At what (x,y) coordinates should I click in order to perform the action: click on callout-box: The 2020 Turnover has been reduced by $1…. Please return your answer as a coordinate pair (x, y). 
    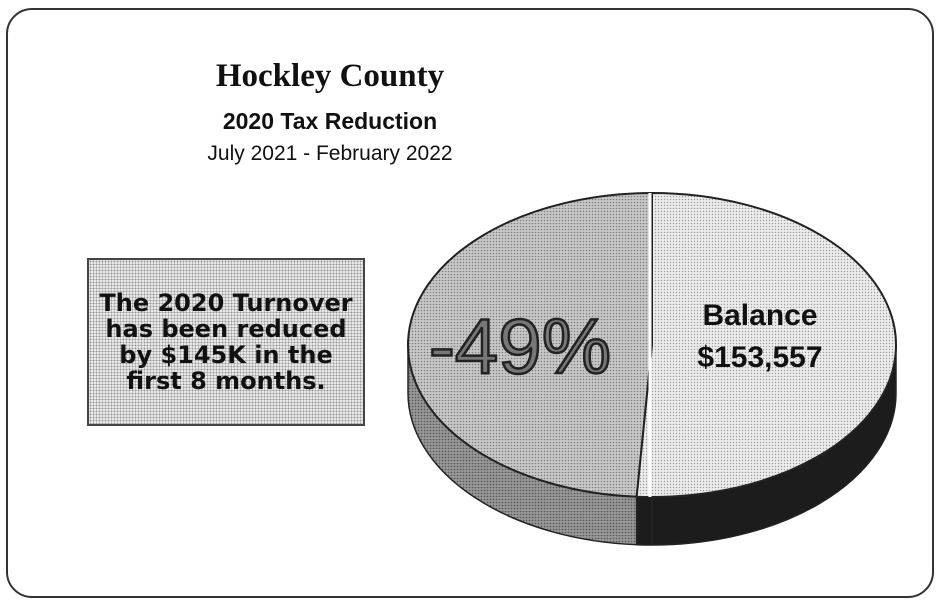
    Looking at the image, I should click on (226, 342).